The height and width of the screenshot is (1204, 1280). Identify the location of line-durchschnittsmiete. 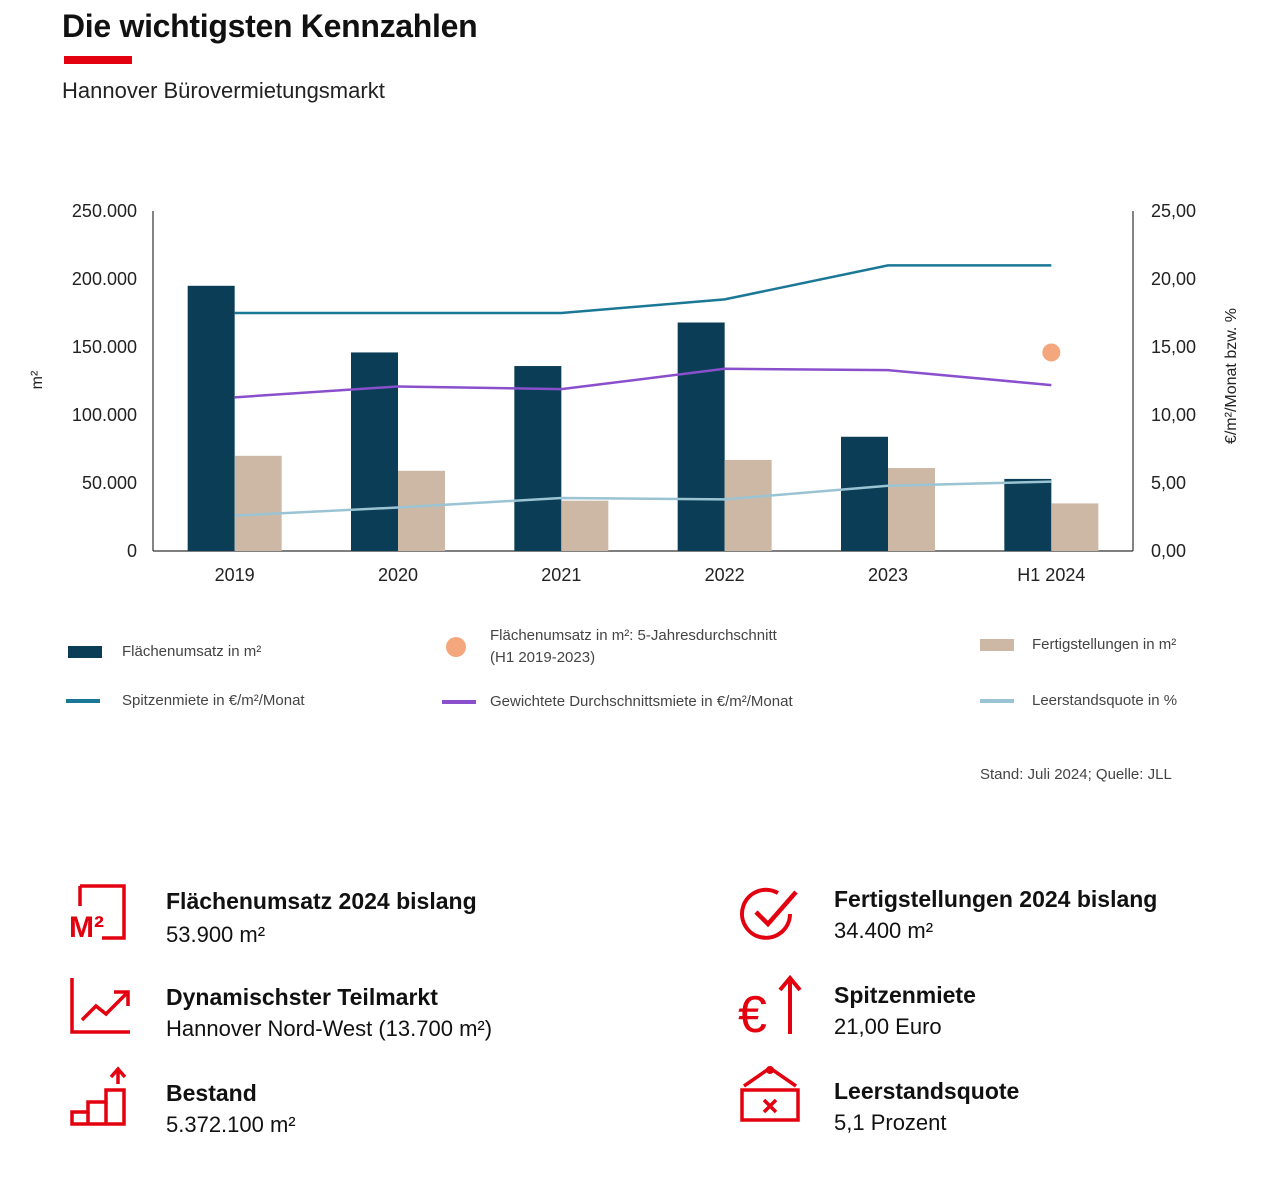
(643, 383).